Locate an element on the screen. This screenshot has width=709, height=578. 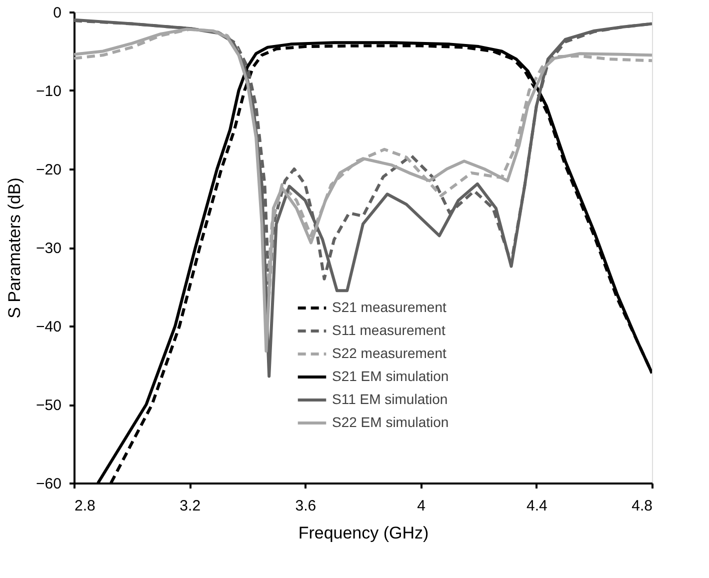
y-tick-label: −40 is located at coordinates (49, 327).